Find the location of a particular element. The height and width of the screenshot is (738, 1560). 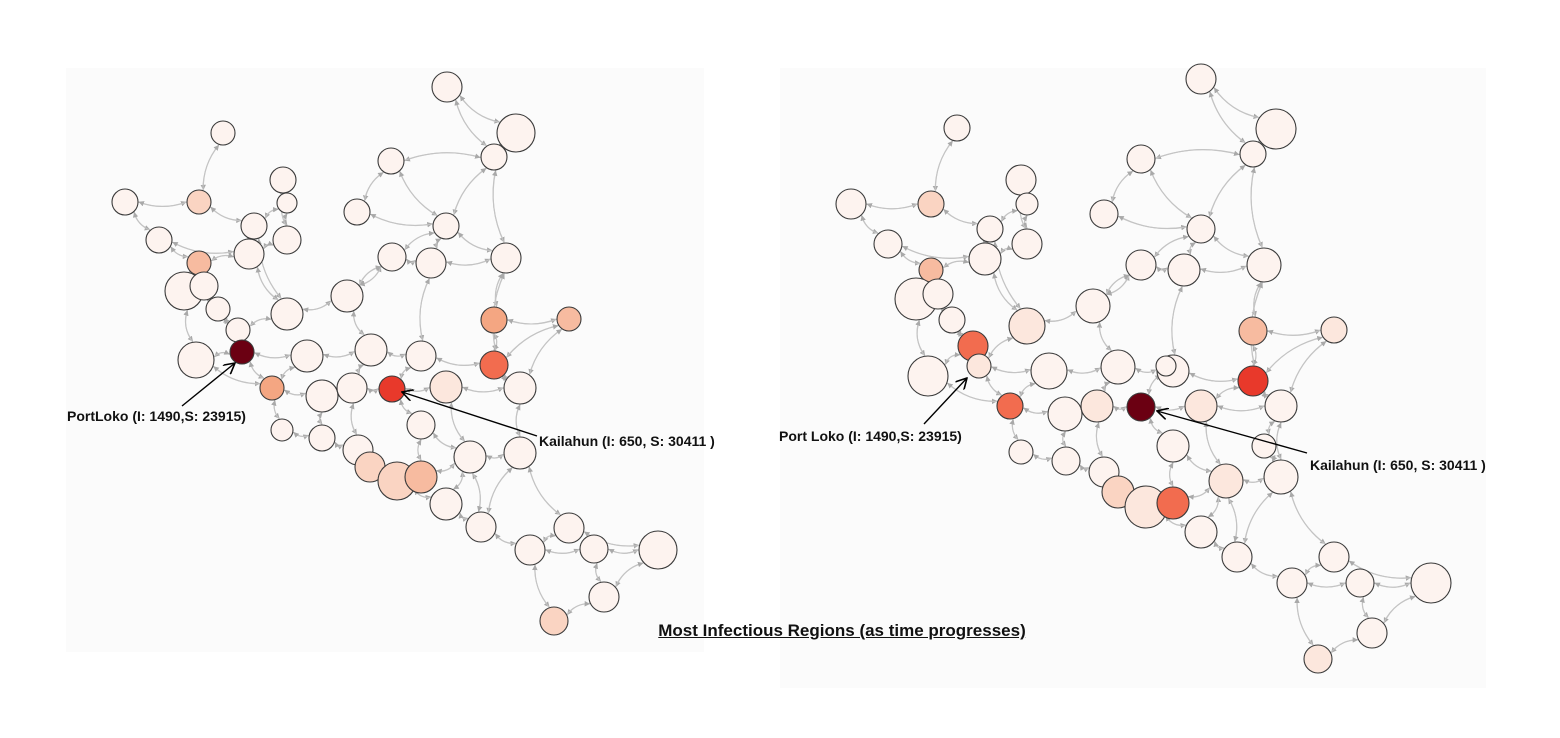

left-kailahun-arrow is located at coordinates (470, 414).